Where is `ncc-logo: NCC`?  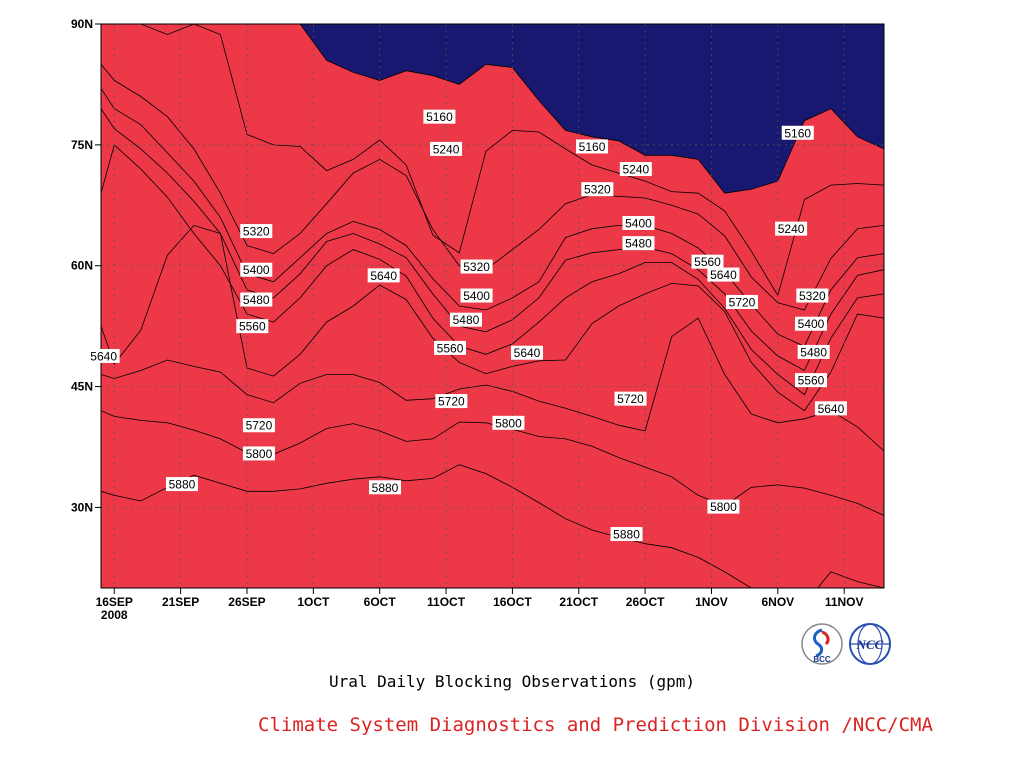 ncc-logo: NCC is located at coordinates (868, 644).